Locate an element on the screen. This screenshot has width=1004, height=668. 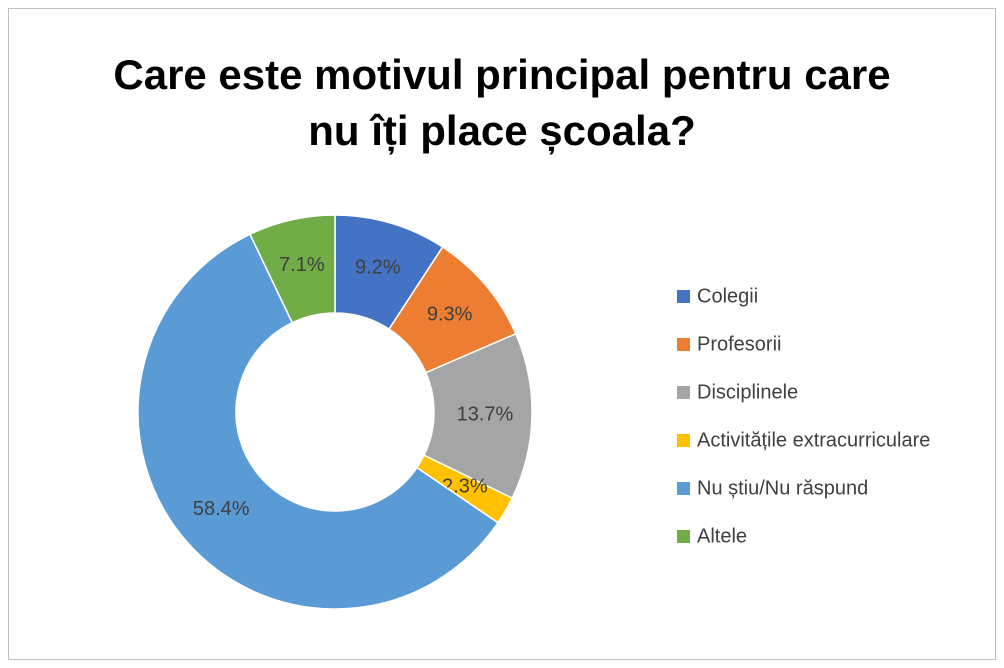
title-line: Care este motivul principal pentru care is located at coordinates (501, 74).